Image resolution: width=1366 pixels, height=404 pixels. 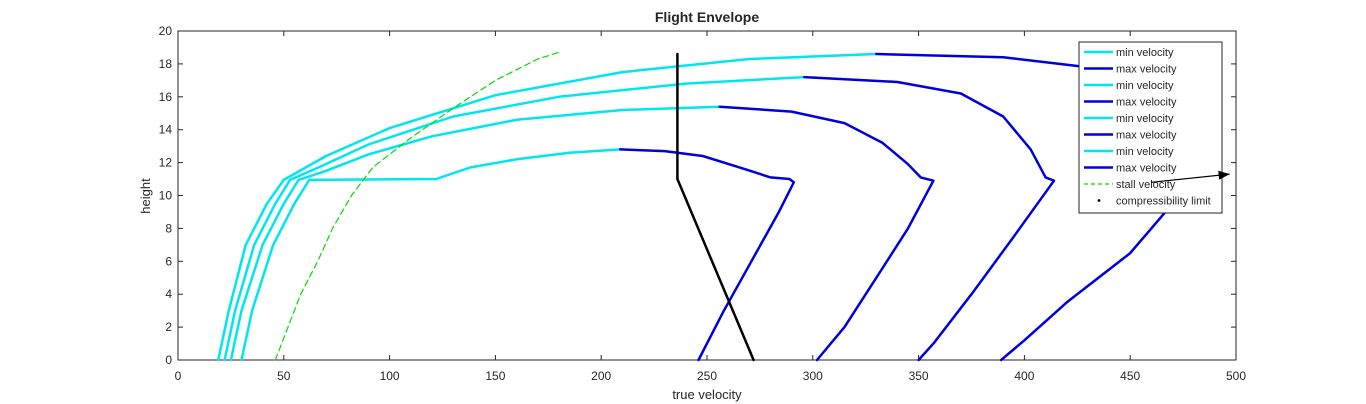 I want to click on x-tick-label: 300, so click(x=813, y=376).